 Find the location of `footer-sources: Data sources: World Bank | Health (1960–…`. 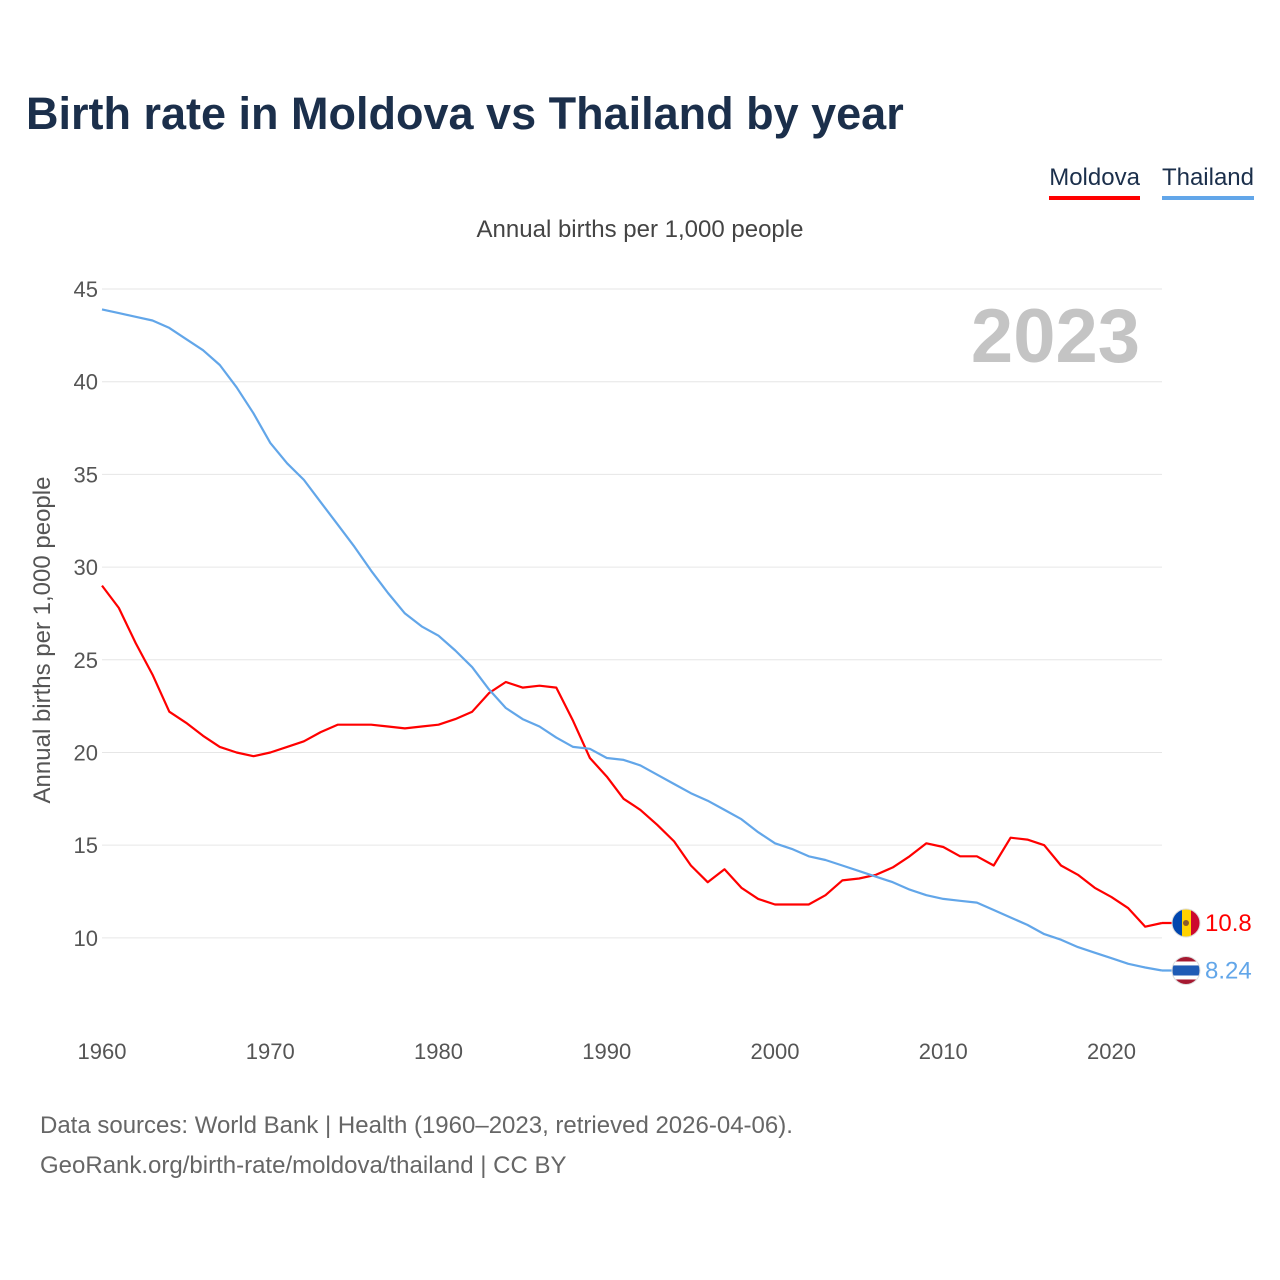

footer-sources: Data sources: World Bank | Health (1960–… is located at coordinates (416, 1125).